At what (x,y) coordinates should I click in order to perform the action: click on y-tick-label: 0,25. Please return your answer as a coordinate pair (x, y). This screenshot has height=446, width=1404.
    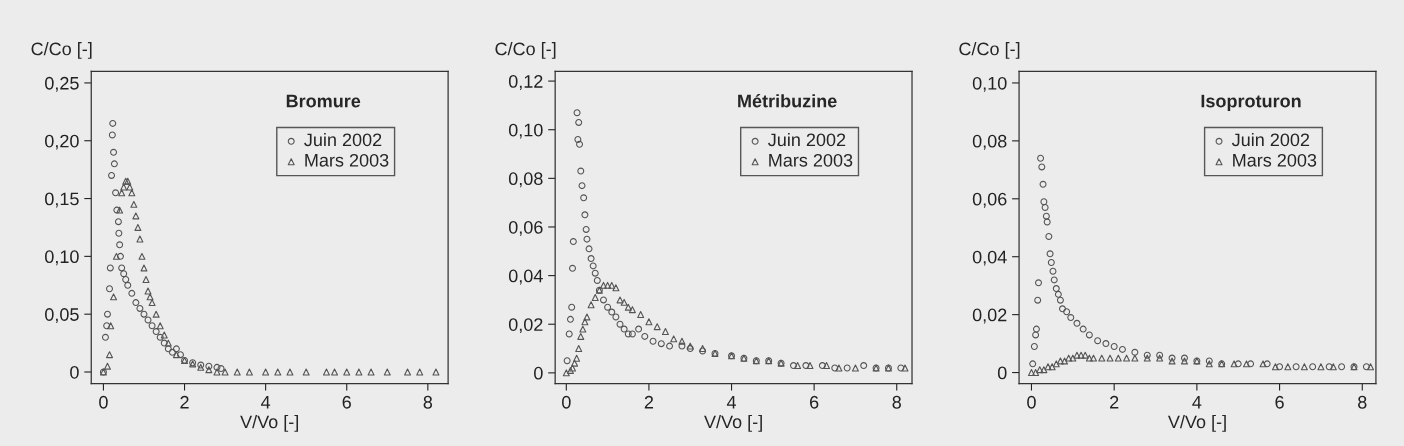
    Looking at the image, I should click on (62, 84).